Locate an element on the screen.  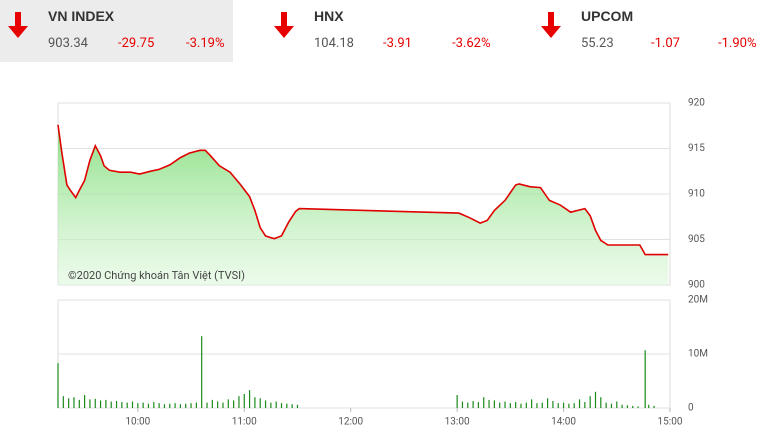
y-tick-label: 905 is located at coordinates (696, 239).